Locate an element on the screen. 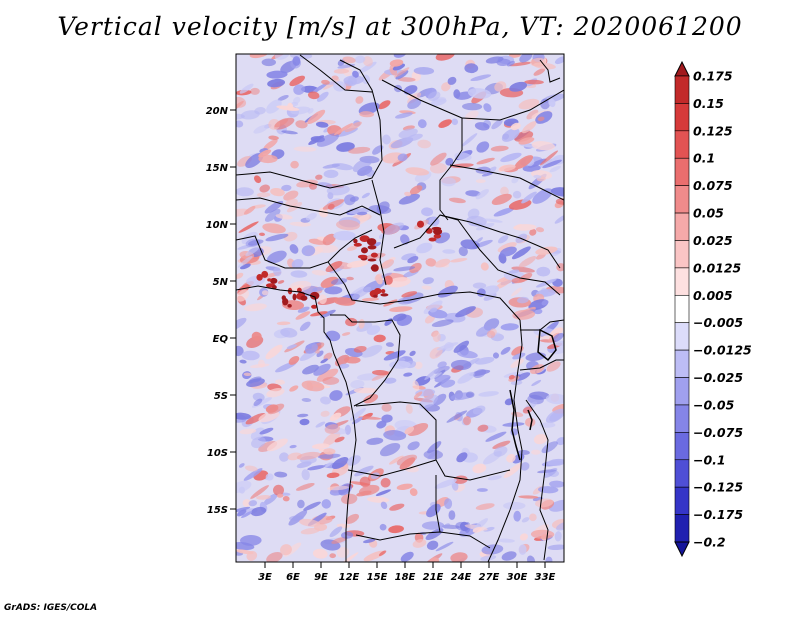 The width and height of the screenshot is (800, 618). colorbar-max-arrow is located at coordinates (682, 68).